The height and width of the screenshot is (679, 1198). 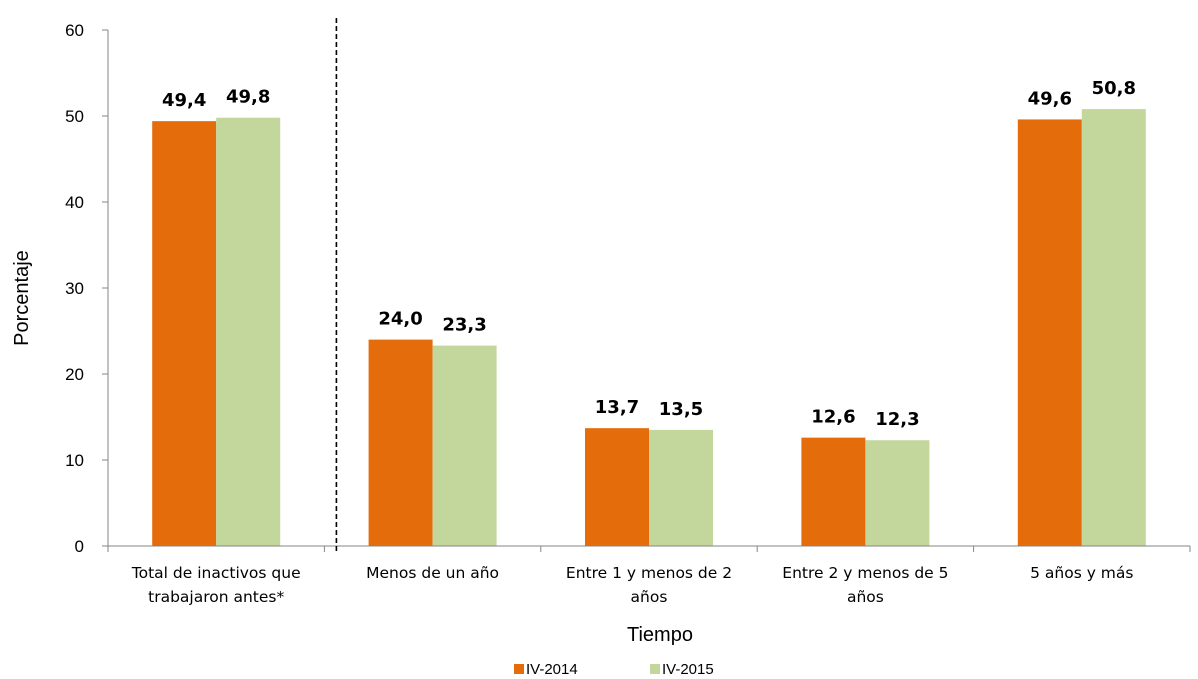 What do you see at coordinates (184, 100) in the screenshot?
I see `data-label-iv-2014-0: 49,4` at bounding box center [184, 100].